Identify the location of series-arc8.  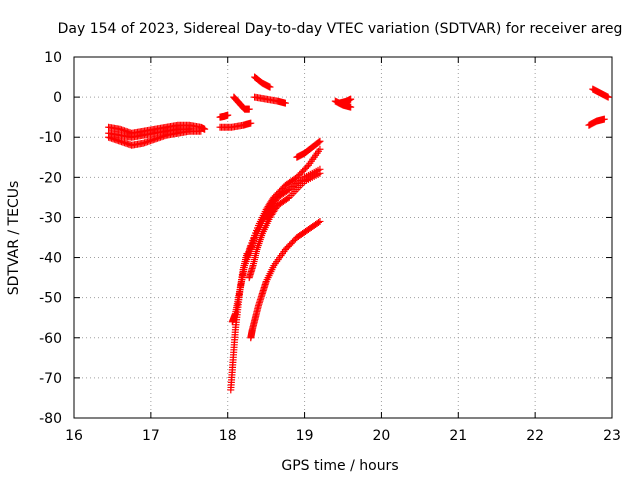
(270, 100).